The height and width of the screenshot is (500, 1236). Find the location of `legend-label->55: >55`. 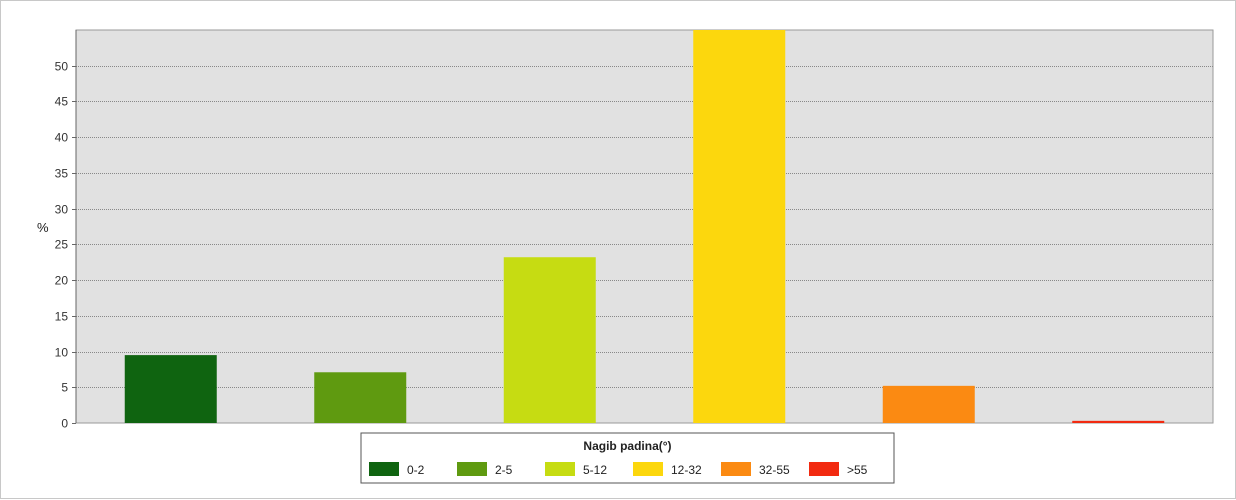

legend-label->55: >55 is located at coordinates (857, 470).